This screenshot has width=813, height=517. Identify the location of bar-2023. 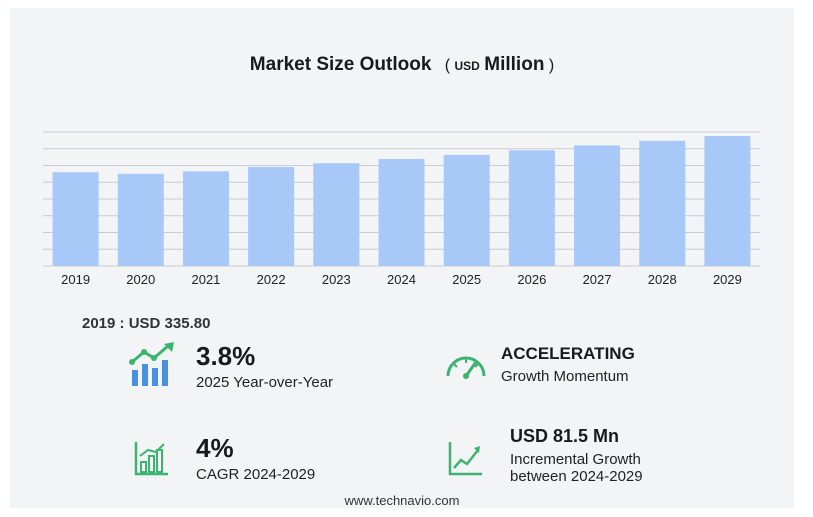
(336, 214).